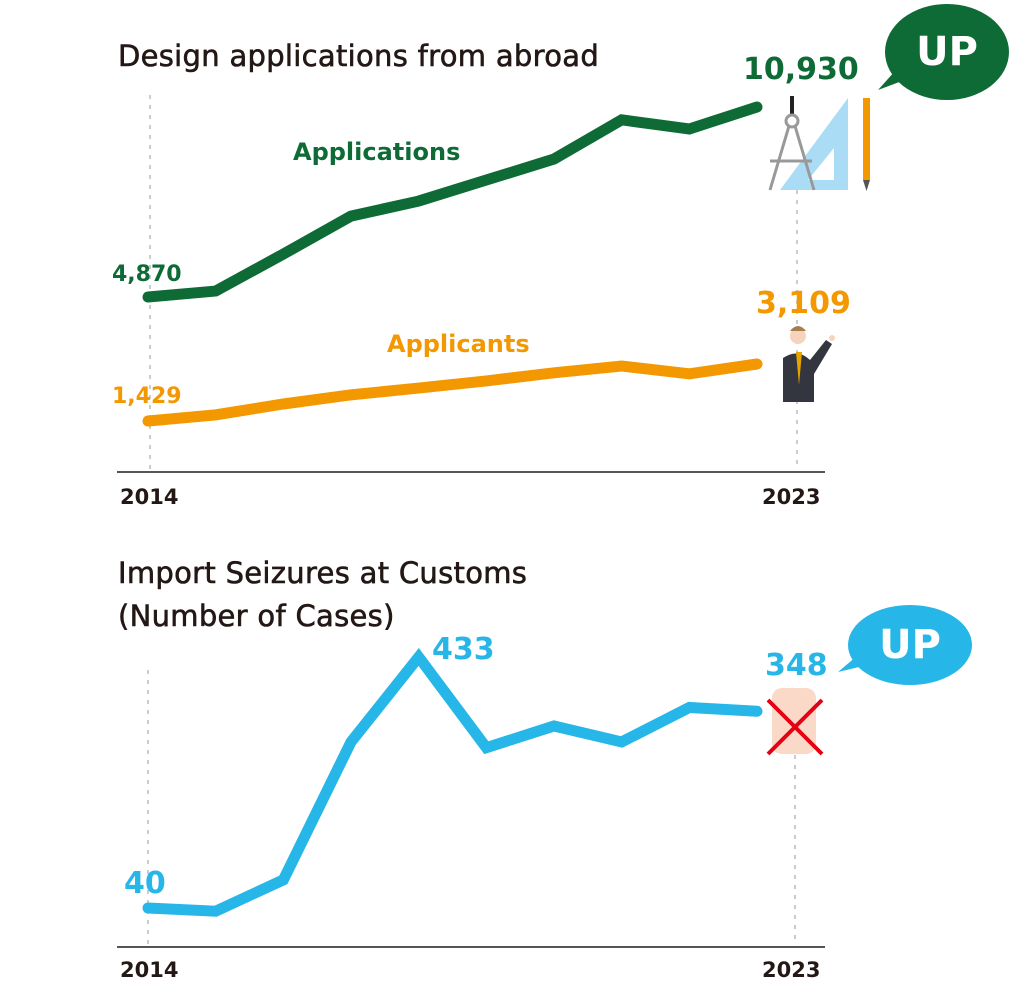 The width and height of the screenshot is (1028, 990). Describe the element at coordinates (458, 344) in the screenshot. I see `series-label-applicants: Applicants` at that location.